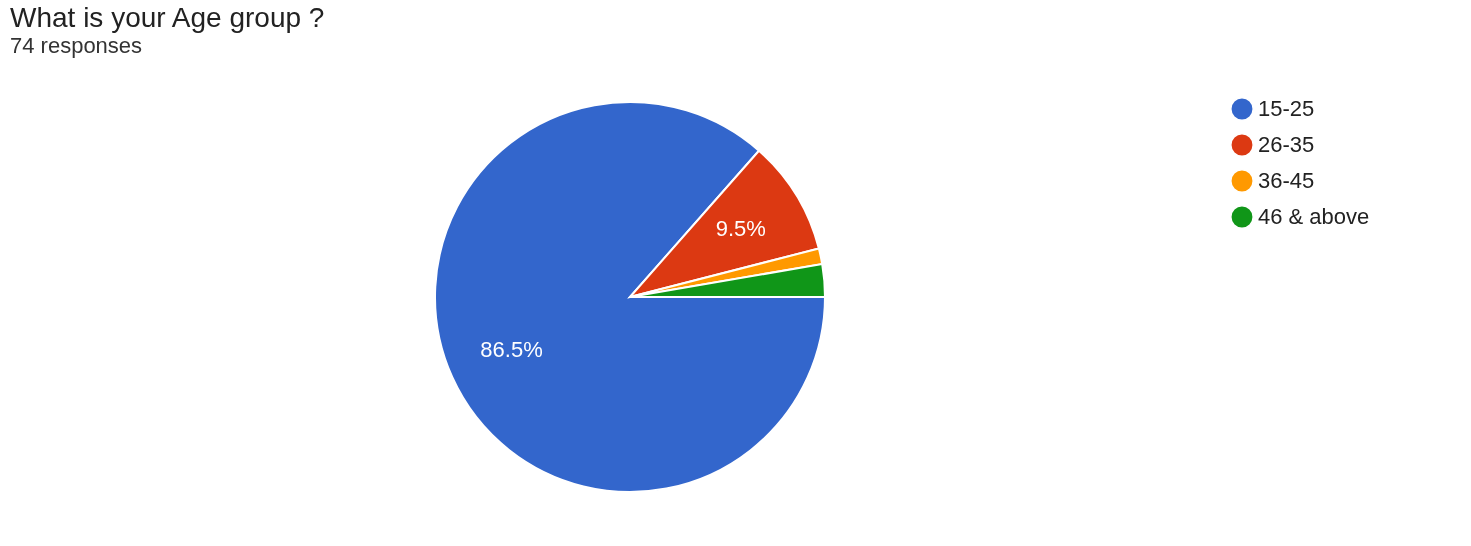 The width and height of the screenshot is (1471, 546). Describe the element at coordinates (1314, 216) in the screenshot. I see `legend-label: 46 & above` at that location.